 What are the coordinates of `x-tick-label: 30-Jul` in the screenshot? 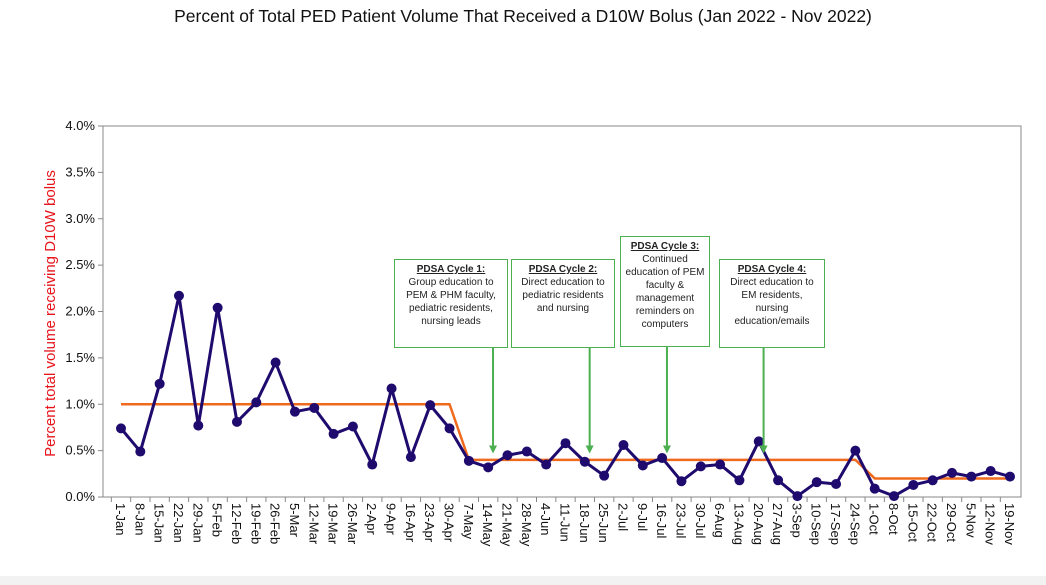 It's located at (700, 521).